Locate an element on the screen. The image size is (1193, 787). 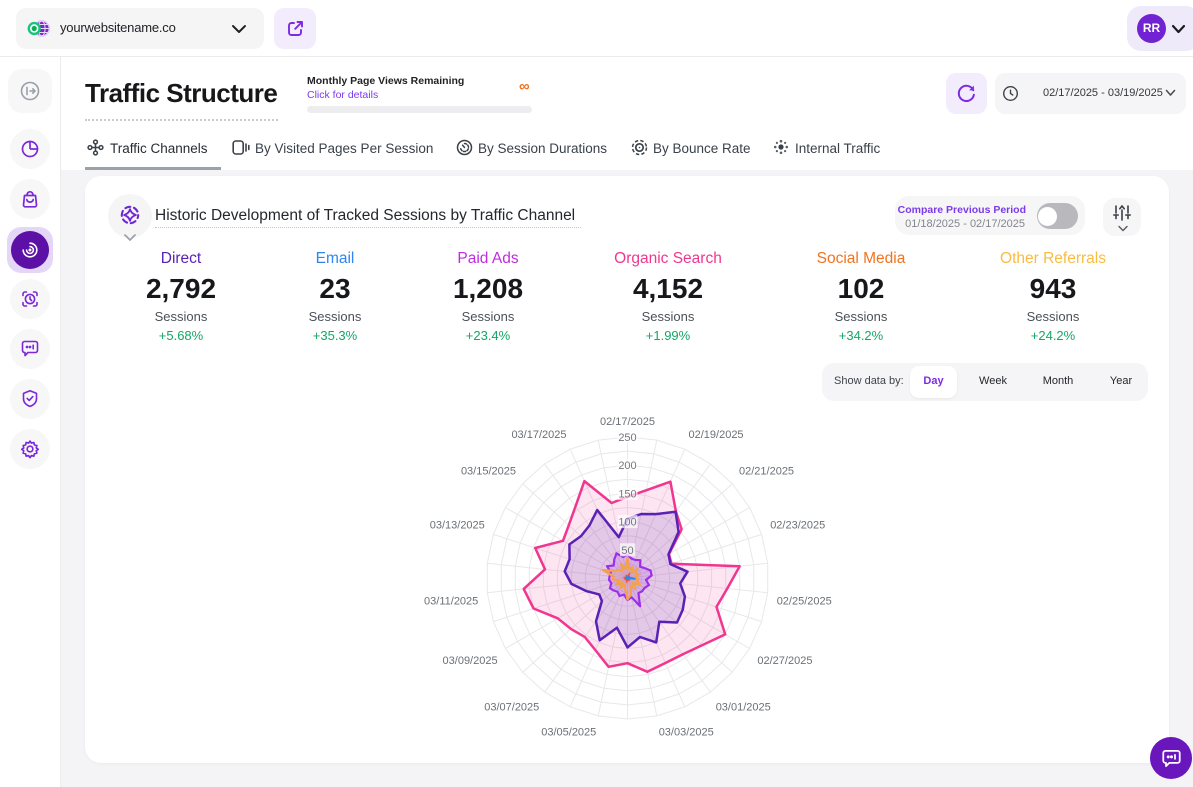
svg-text: 50 is located at coordinates (627, 551).